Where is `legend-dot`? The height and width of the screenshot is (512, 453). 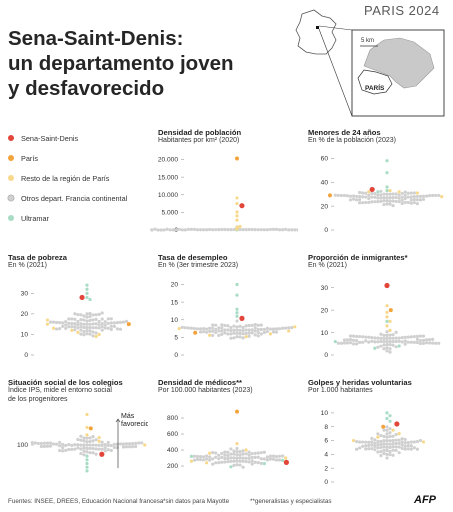 legend-dot is located at coordinates (11, 158).